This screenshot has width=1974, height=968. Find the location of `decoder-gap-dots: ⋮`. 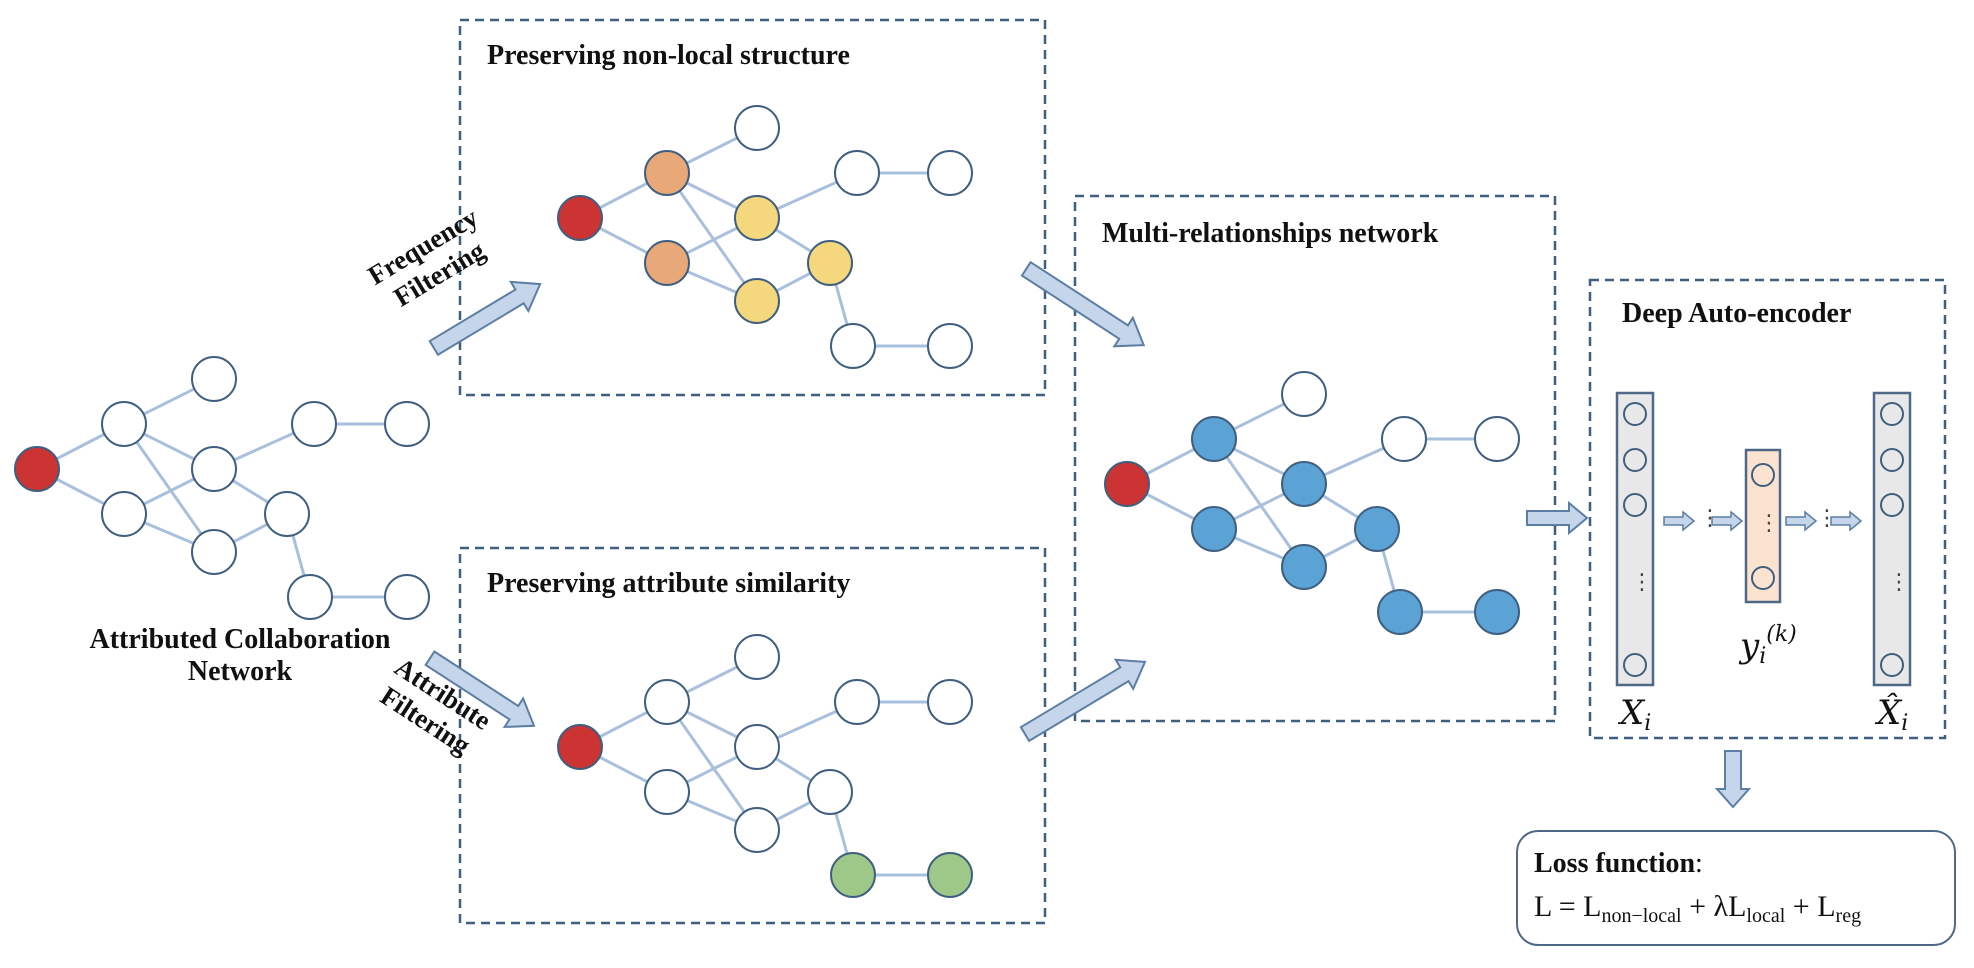

decoder-gap-dots: ⋮ is located at coordinates (1827, 518).